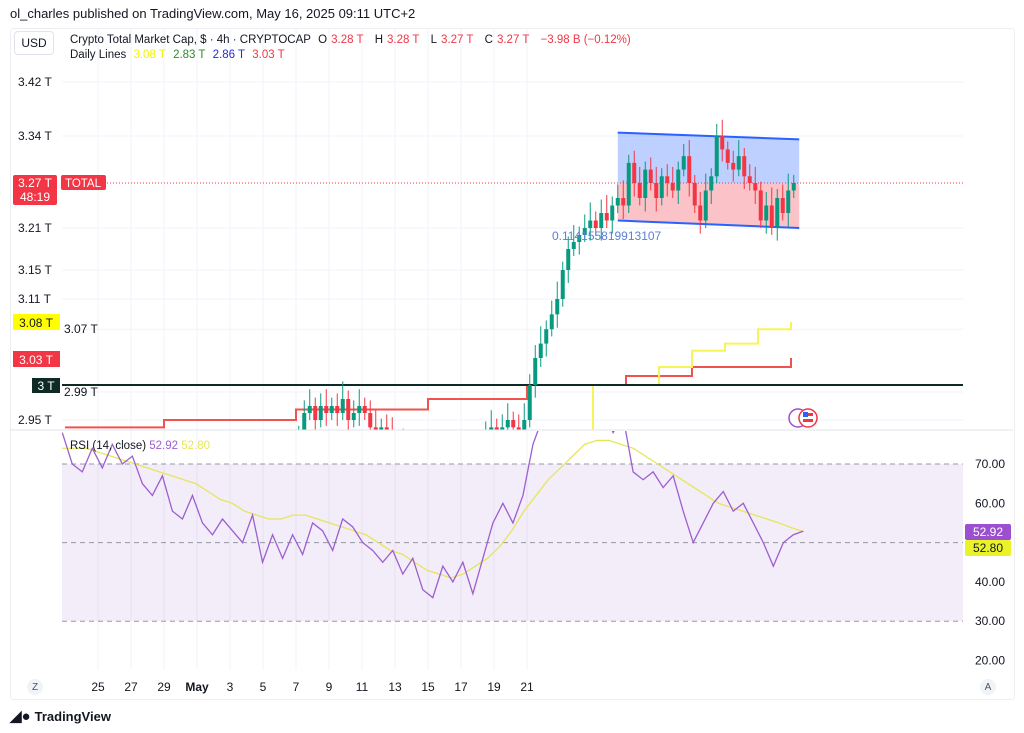 The width and height of the screenshot is (1024, 733). Describe the element at coordinates (527, 687) in the screenshot. I see `x-tick-label: 21` at that location.